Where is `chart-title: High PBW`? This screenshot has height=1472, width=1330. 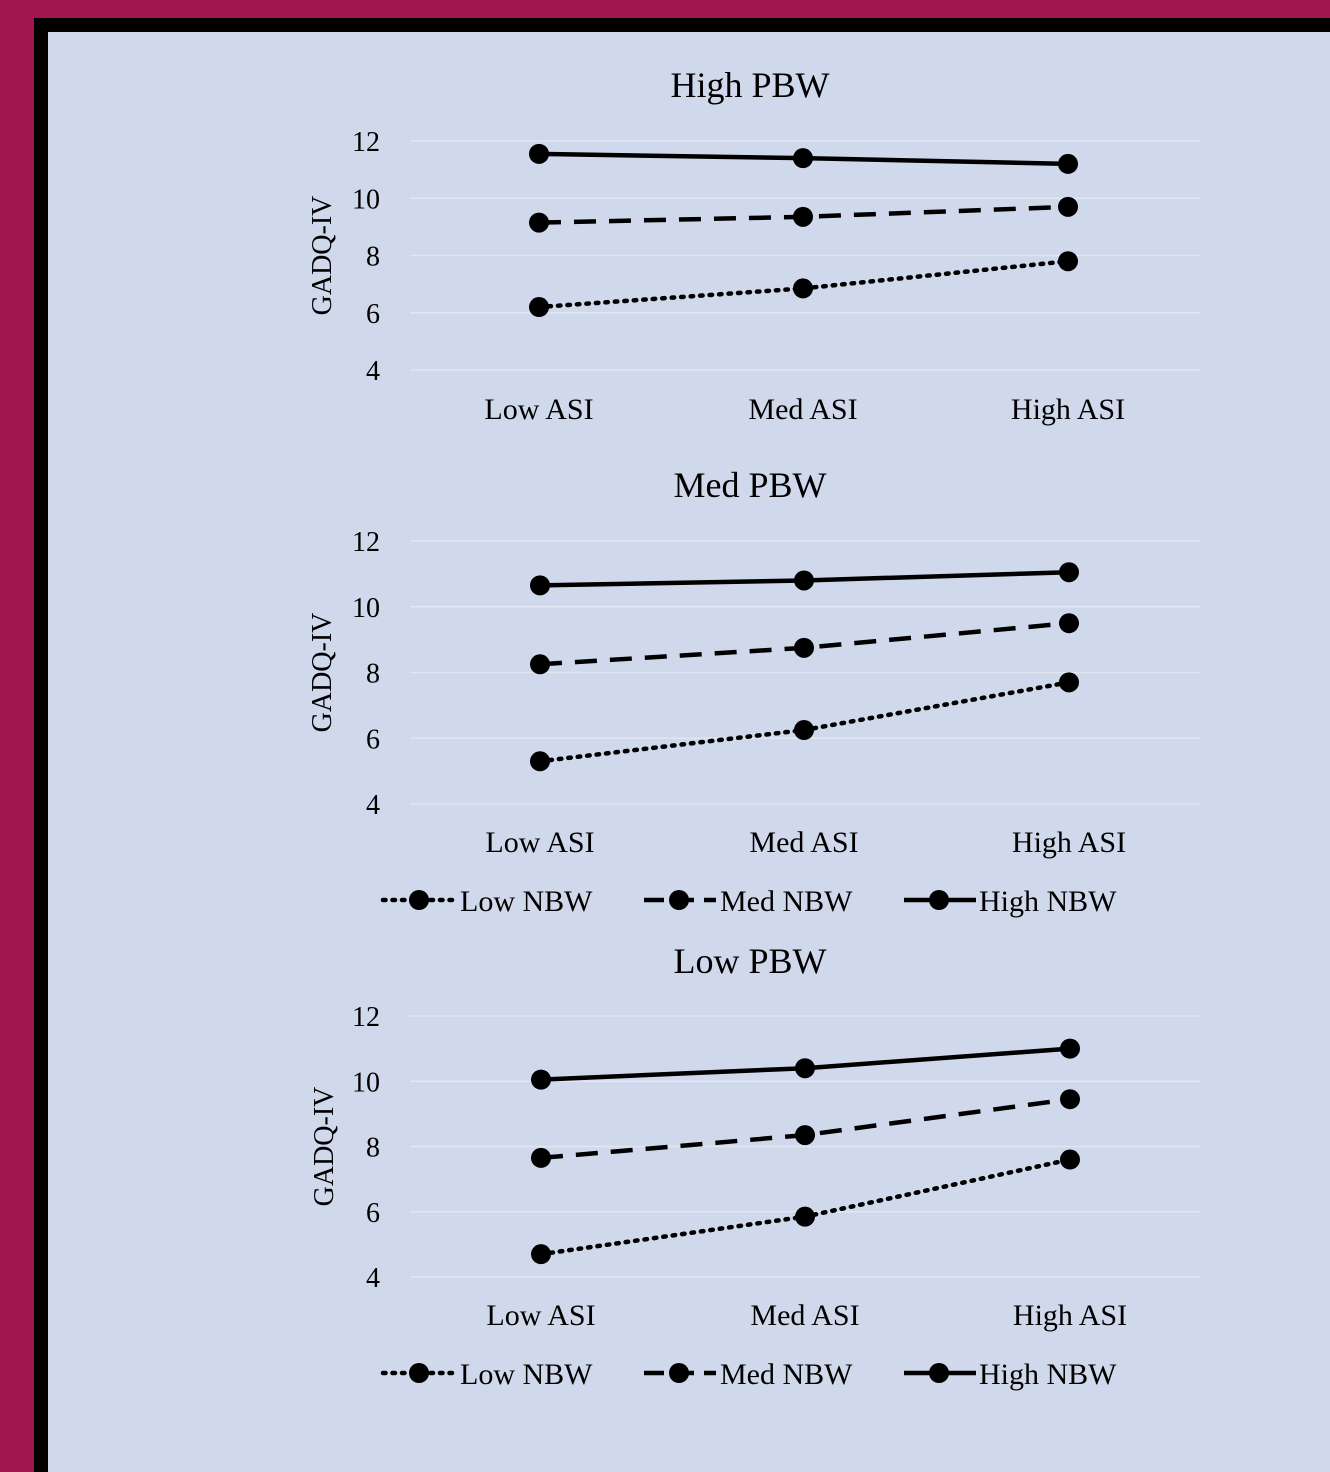
chart-title: High PBW is located at coordinates (749, 85).